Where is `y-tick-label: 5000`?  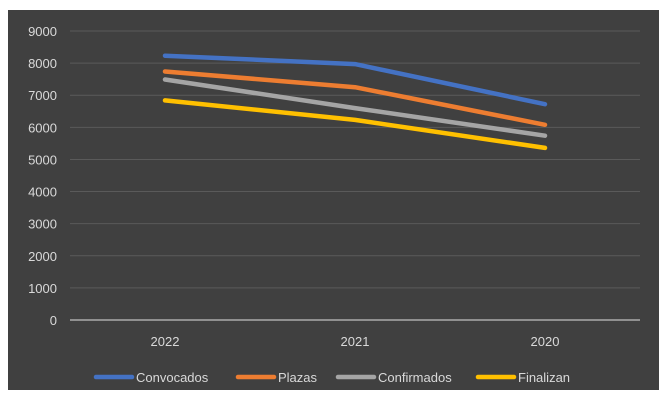
y-tick-label: 5000 is located at coordinates (42, 159).